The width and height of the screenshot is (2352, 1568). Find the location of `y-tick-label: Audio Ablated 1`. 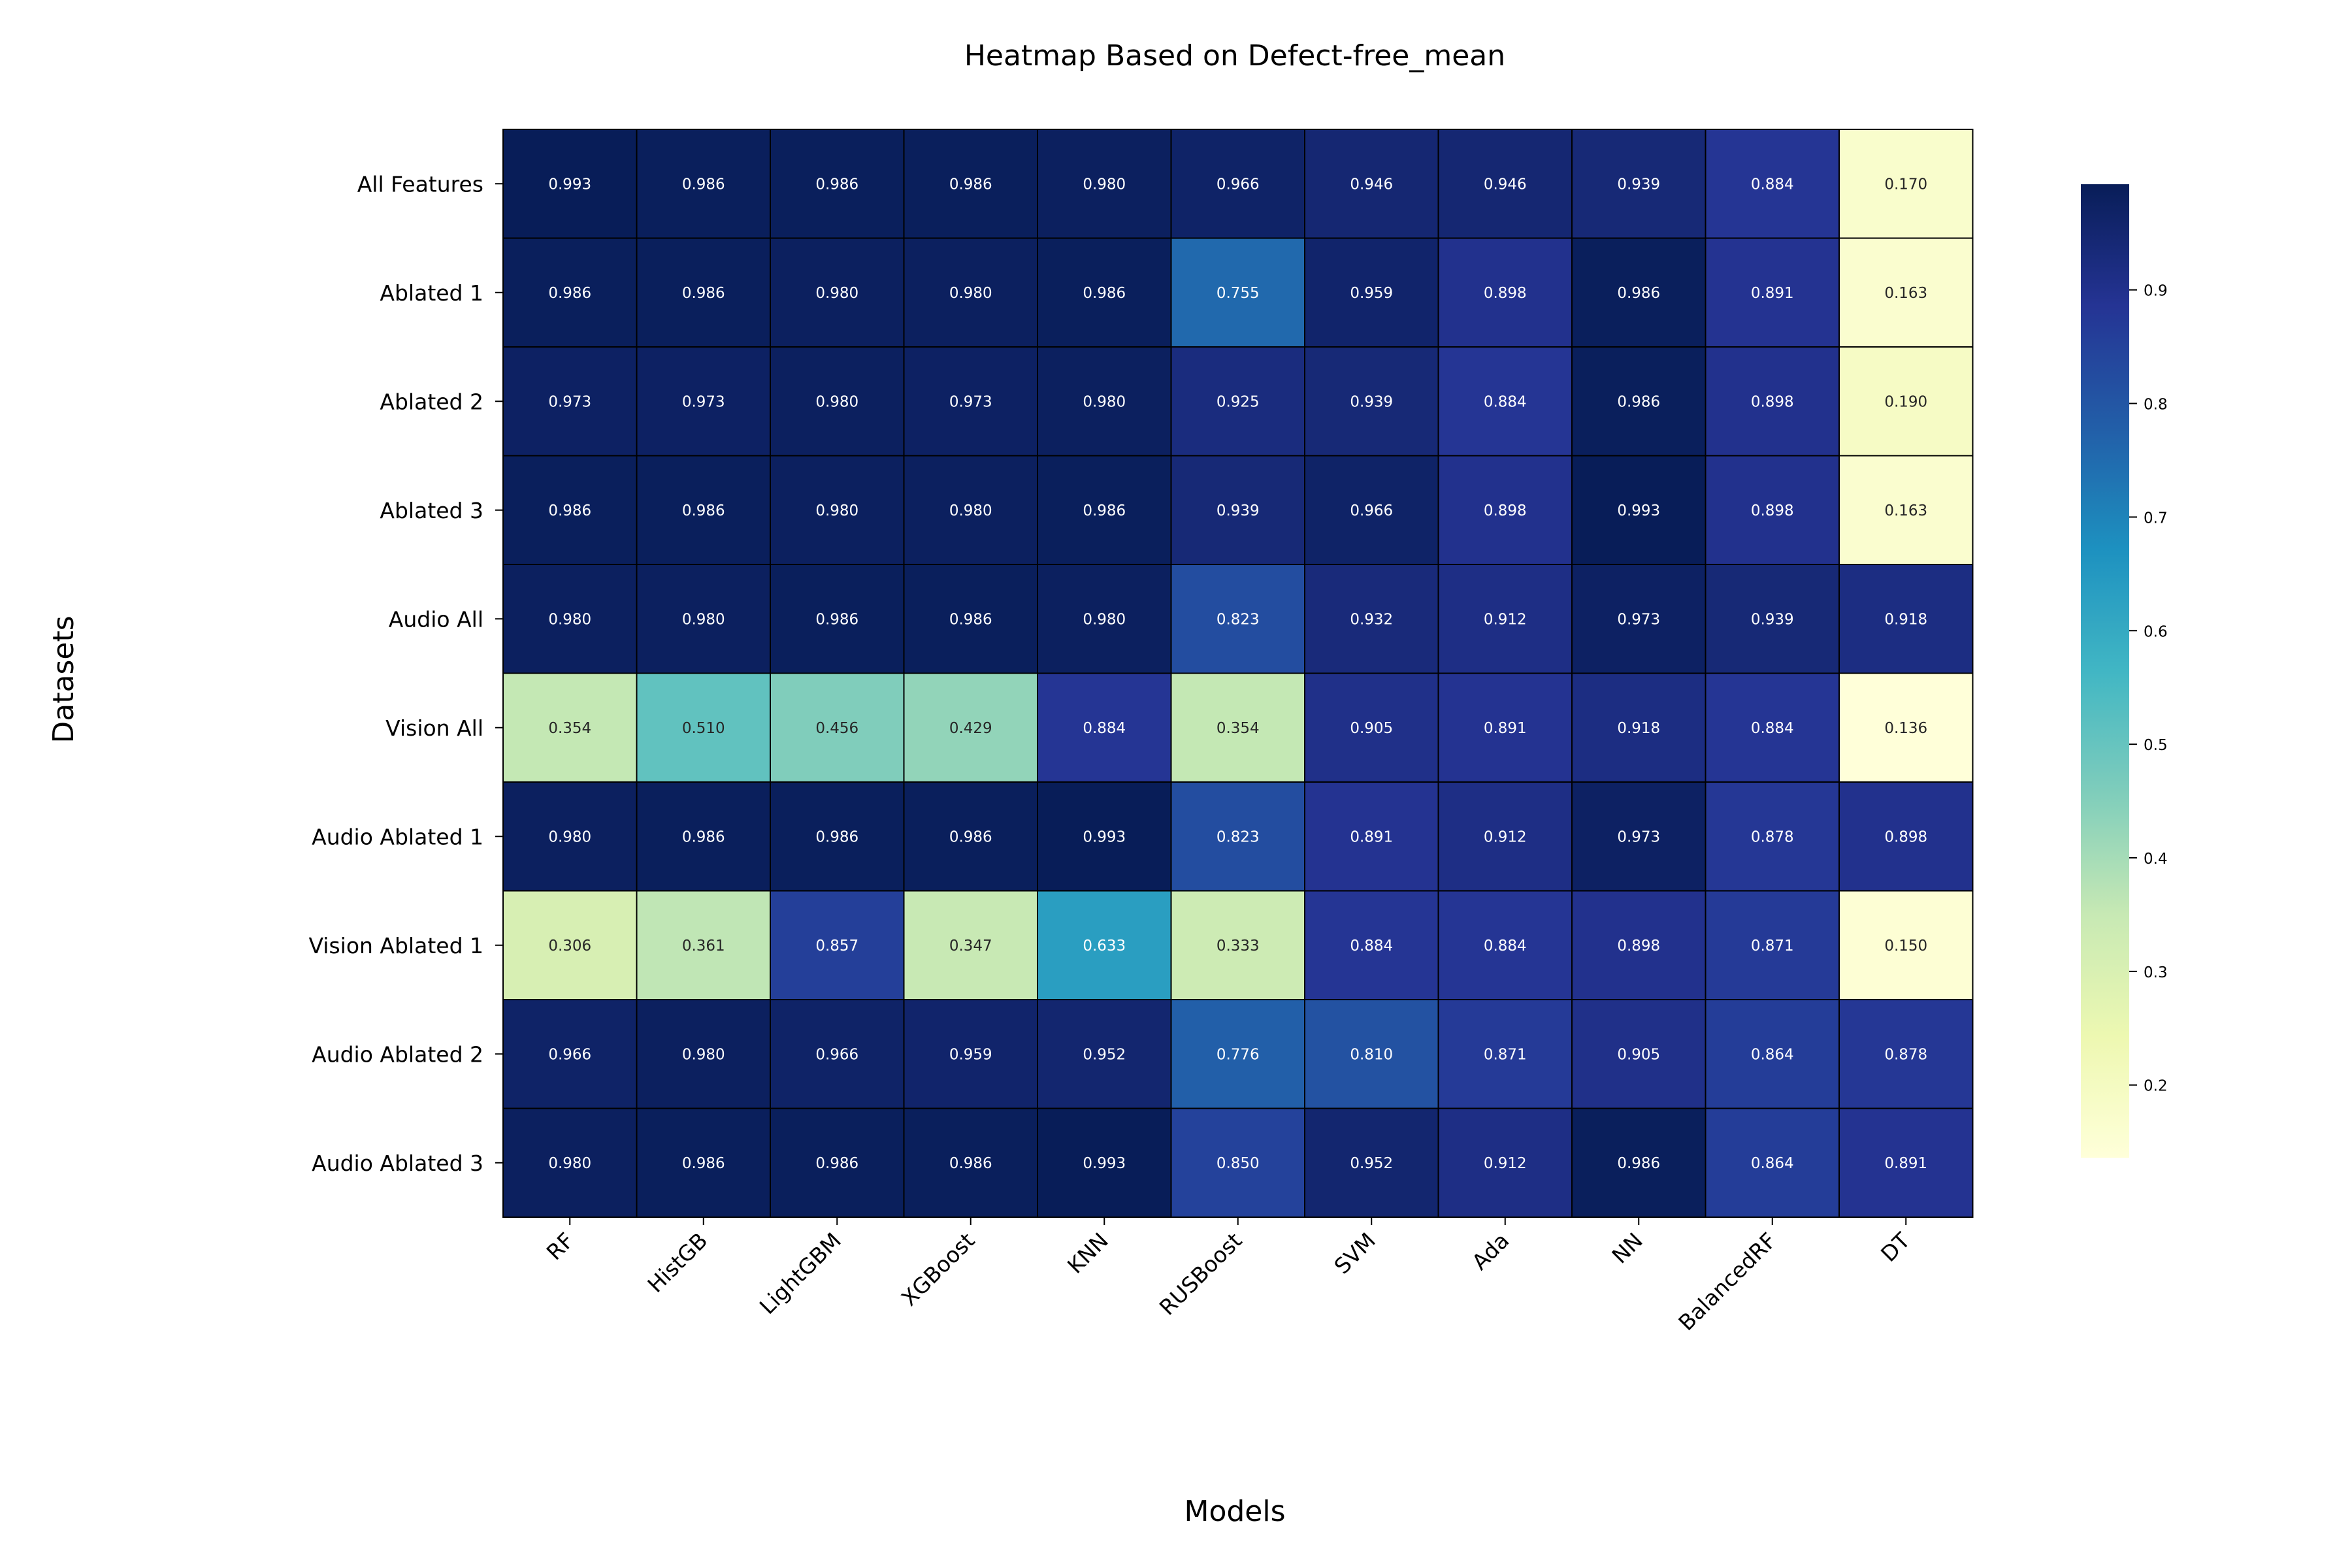

y-tick-label: Audio Ablated 1 is located at coordinates (397, 836).